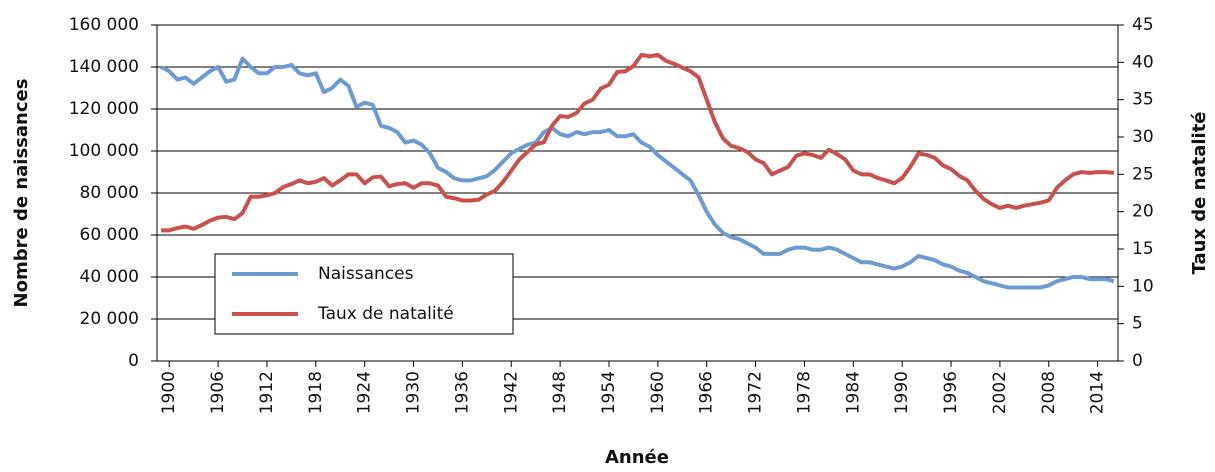  What do you see at coordinates (366, 274) in the screenshot?
I see `legend-label: Naissances` at bounding box center [366, 274].